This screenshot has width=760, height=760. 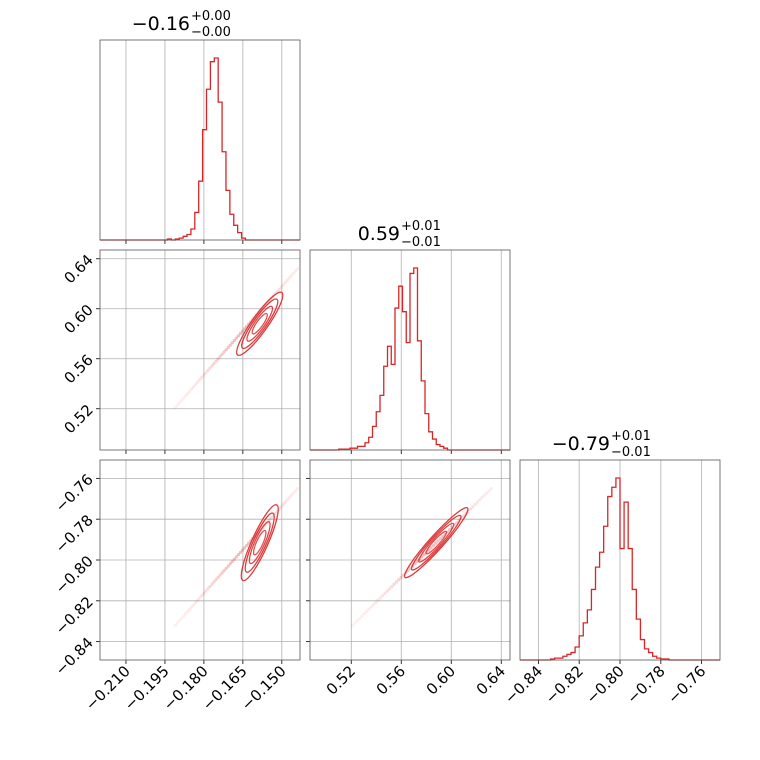 What do you see at coordinates (421, 242) in the screenshot?
I see `param-title-minus-1: −0.01` at bounding box center [421, 242].